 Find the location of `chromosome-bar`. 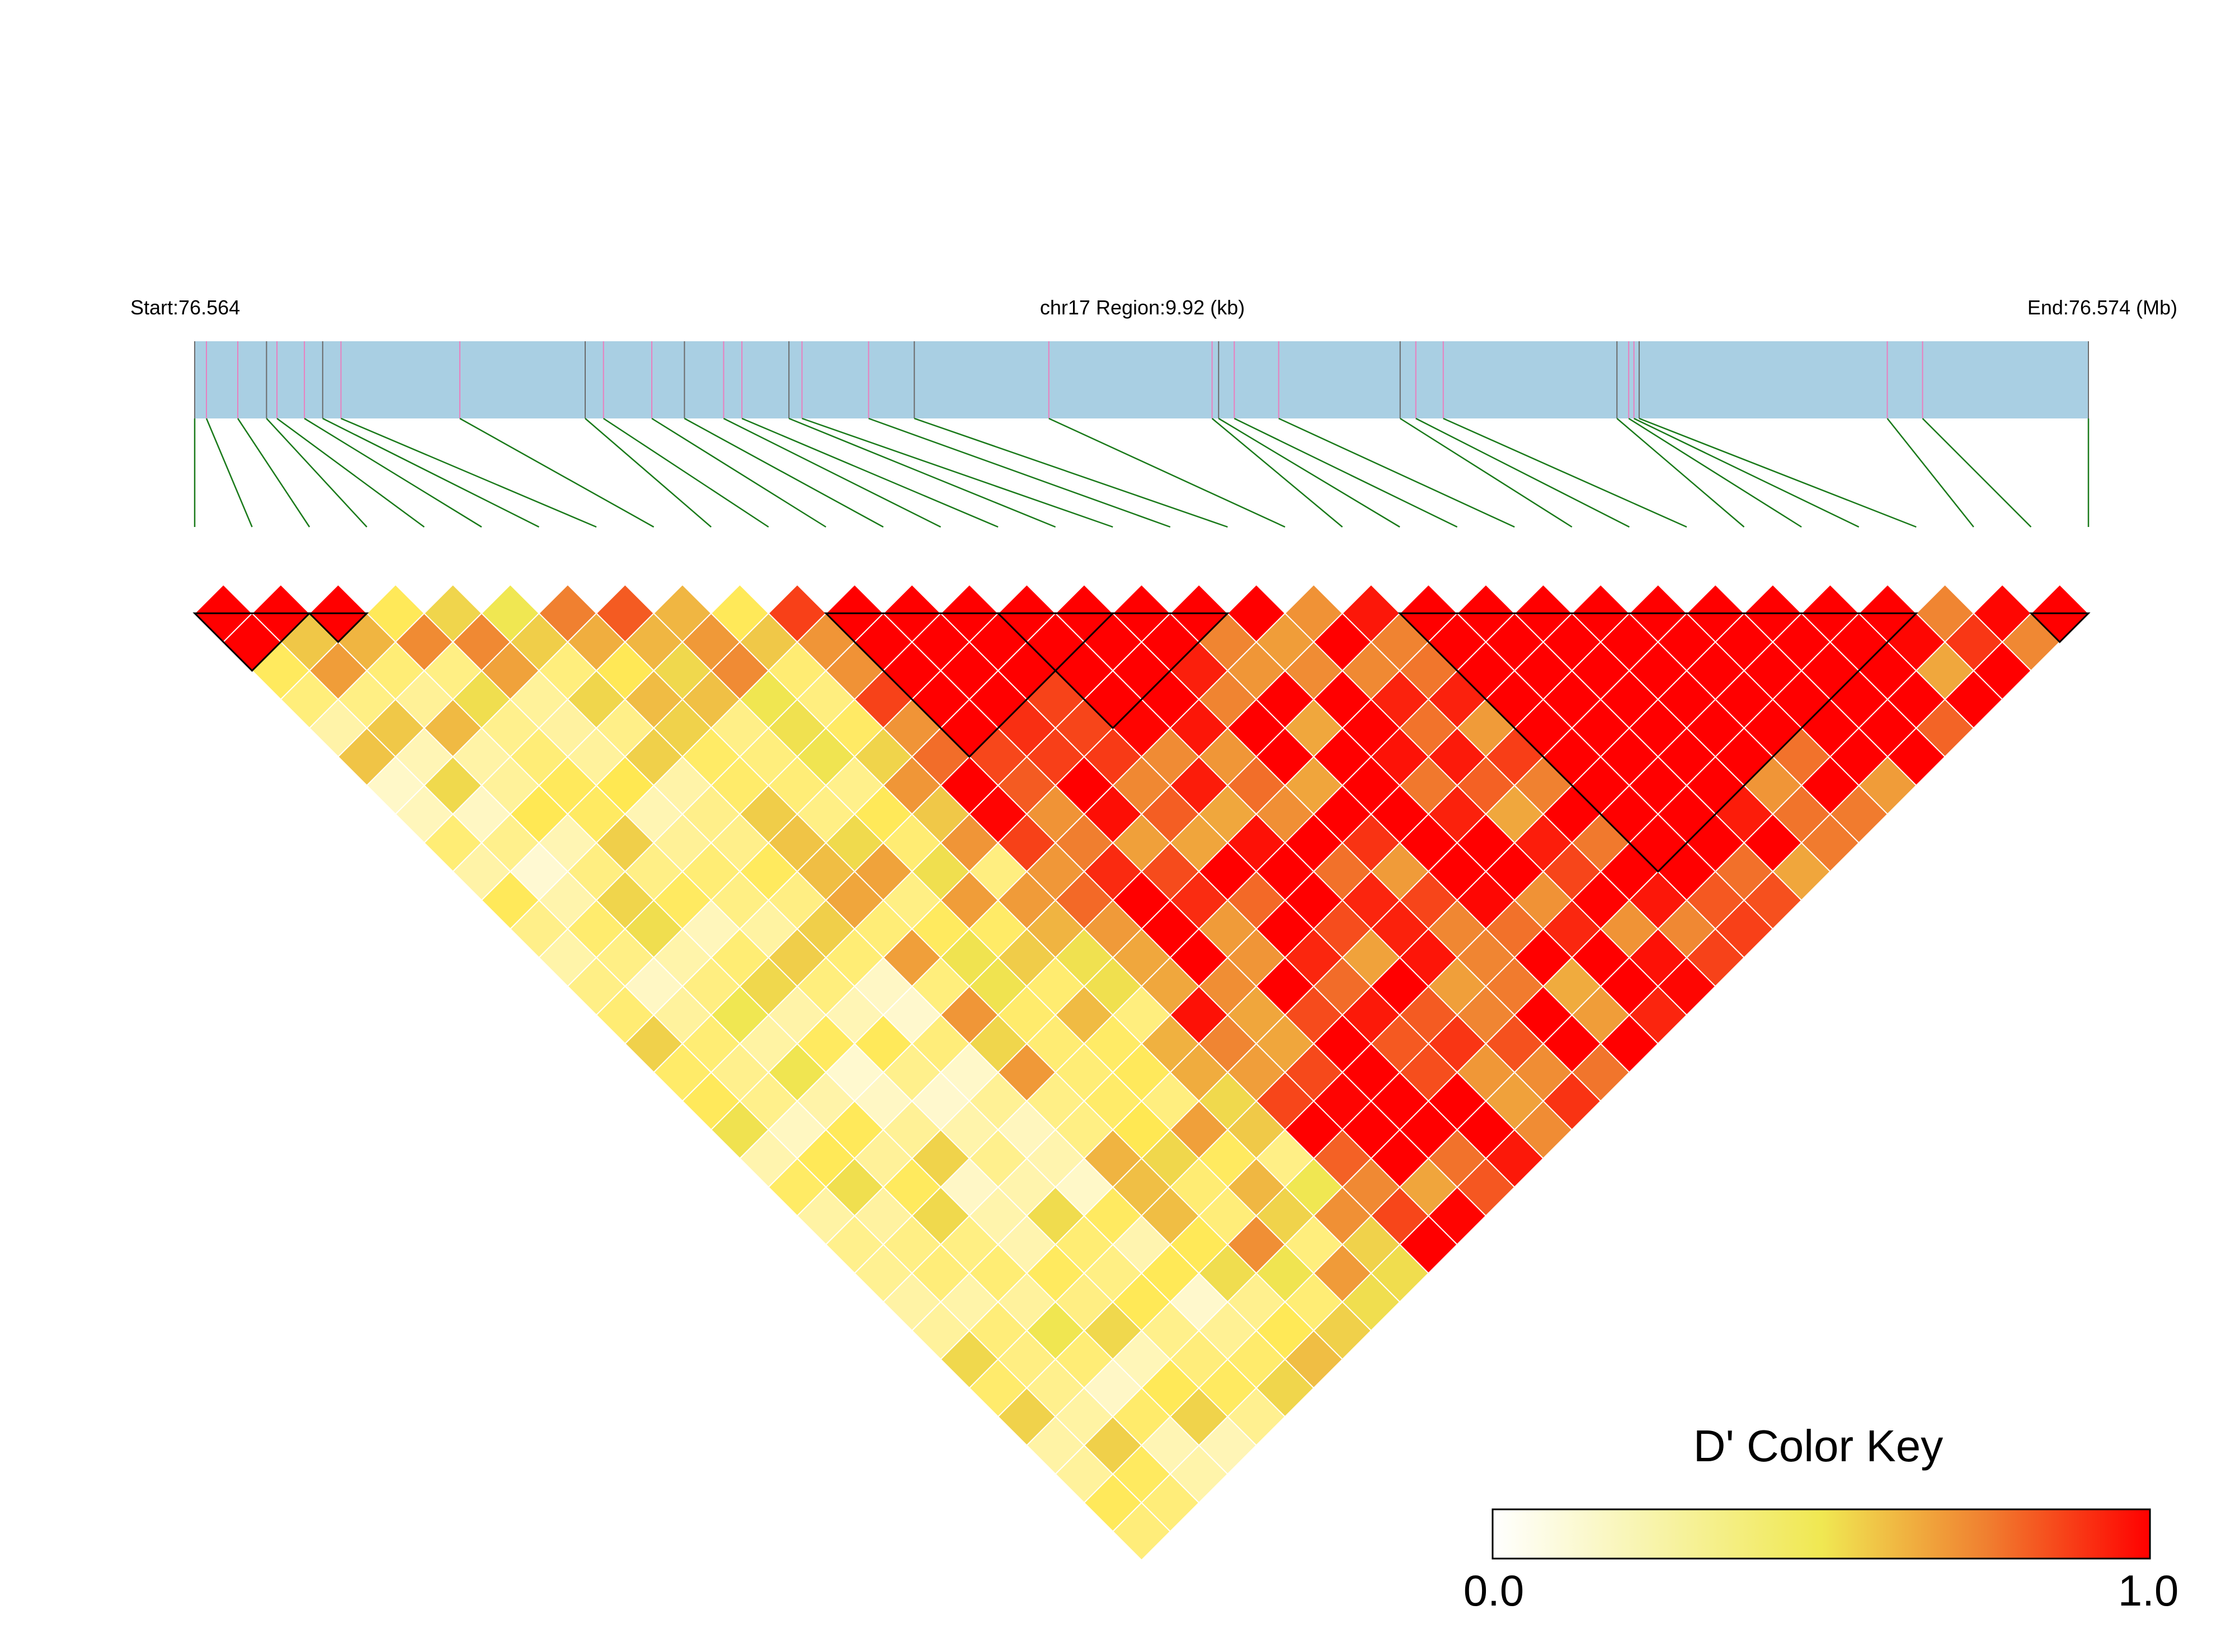

chromosome-bar is located at coordinates (1141, 379).